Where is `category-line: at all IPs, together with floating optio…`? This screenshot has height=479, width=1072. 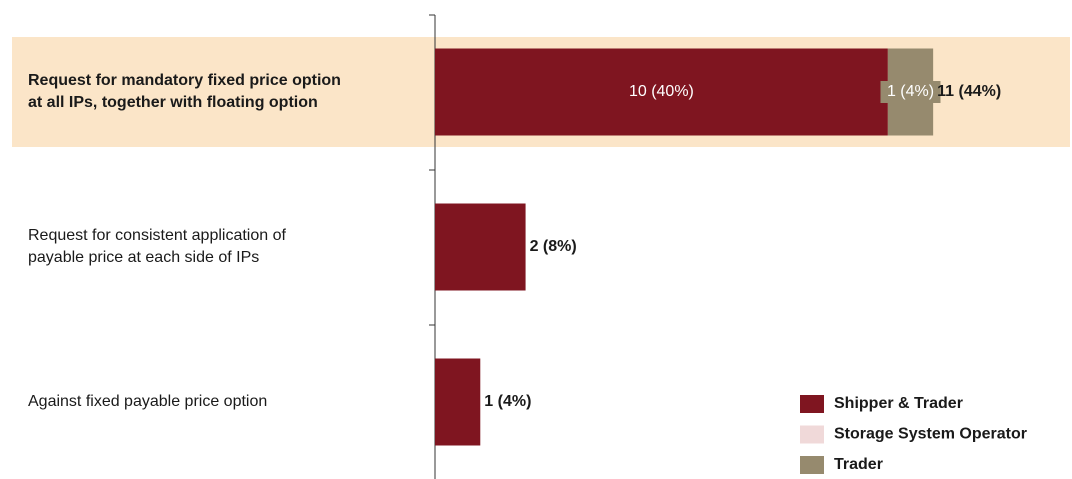 category-line: at all IPs, together with floating optio… is located at coordinates (173, 102).